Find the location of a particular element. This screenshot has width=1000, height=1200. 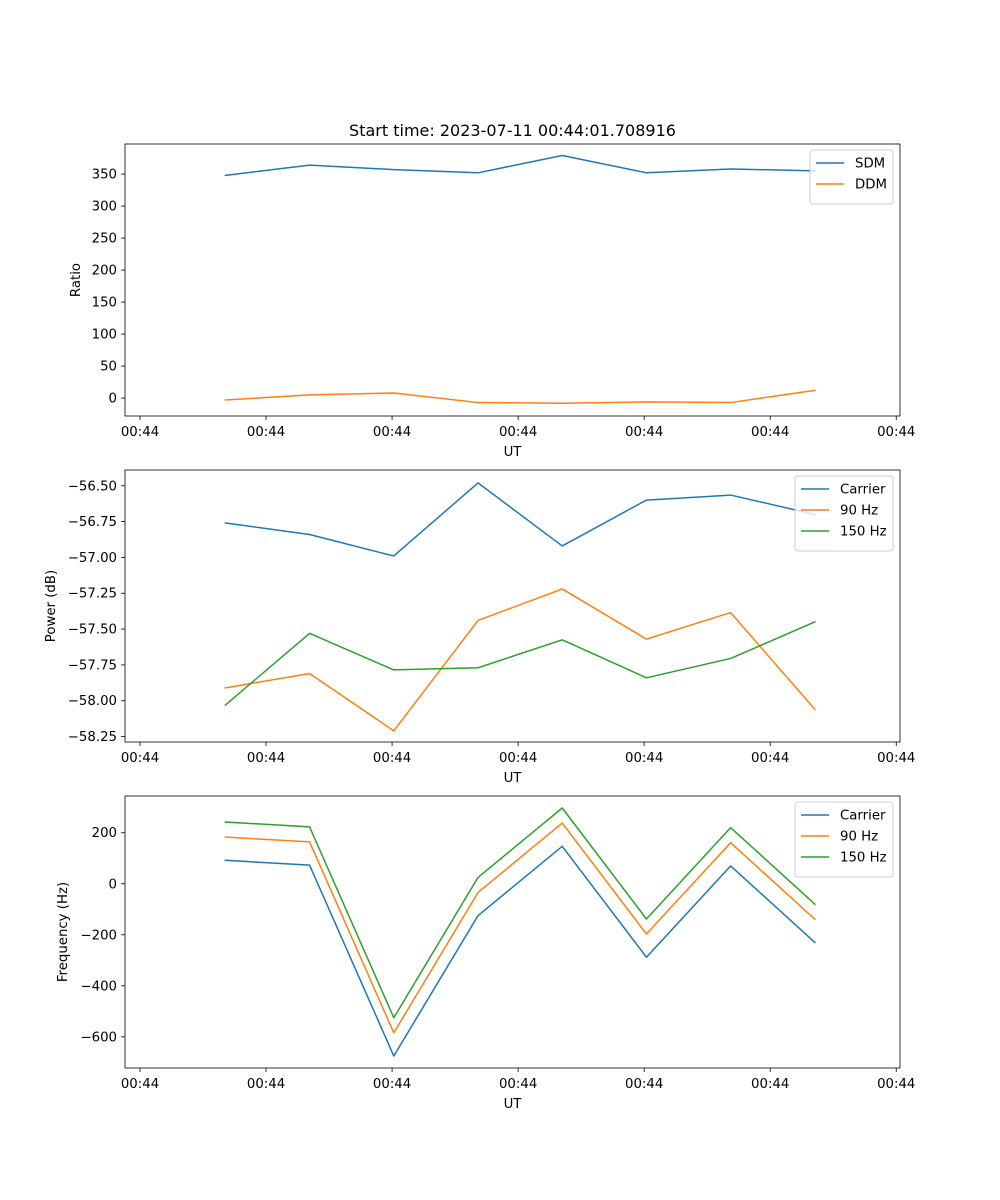

y-tick-label: −58.25 is located at coordinates (92, 737).